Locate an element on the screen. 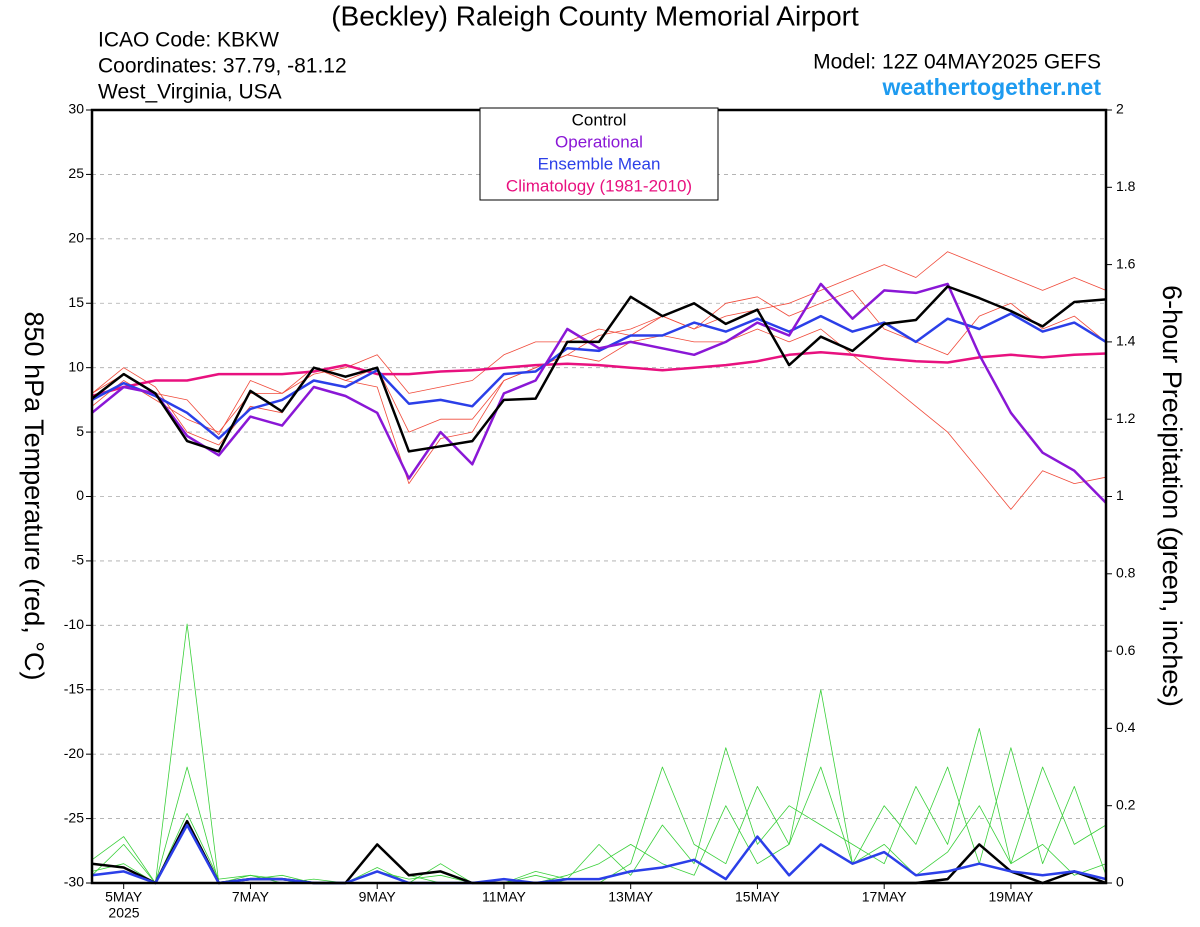  y-axis-title: 850 hPa Temperature (red, °C) is located at coordinates (34, 496).